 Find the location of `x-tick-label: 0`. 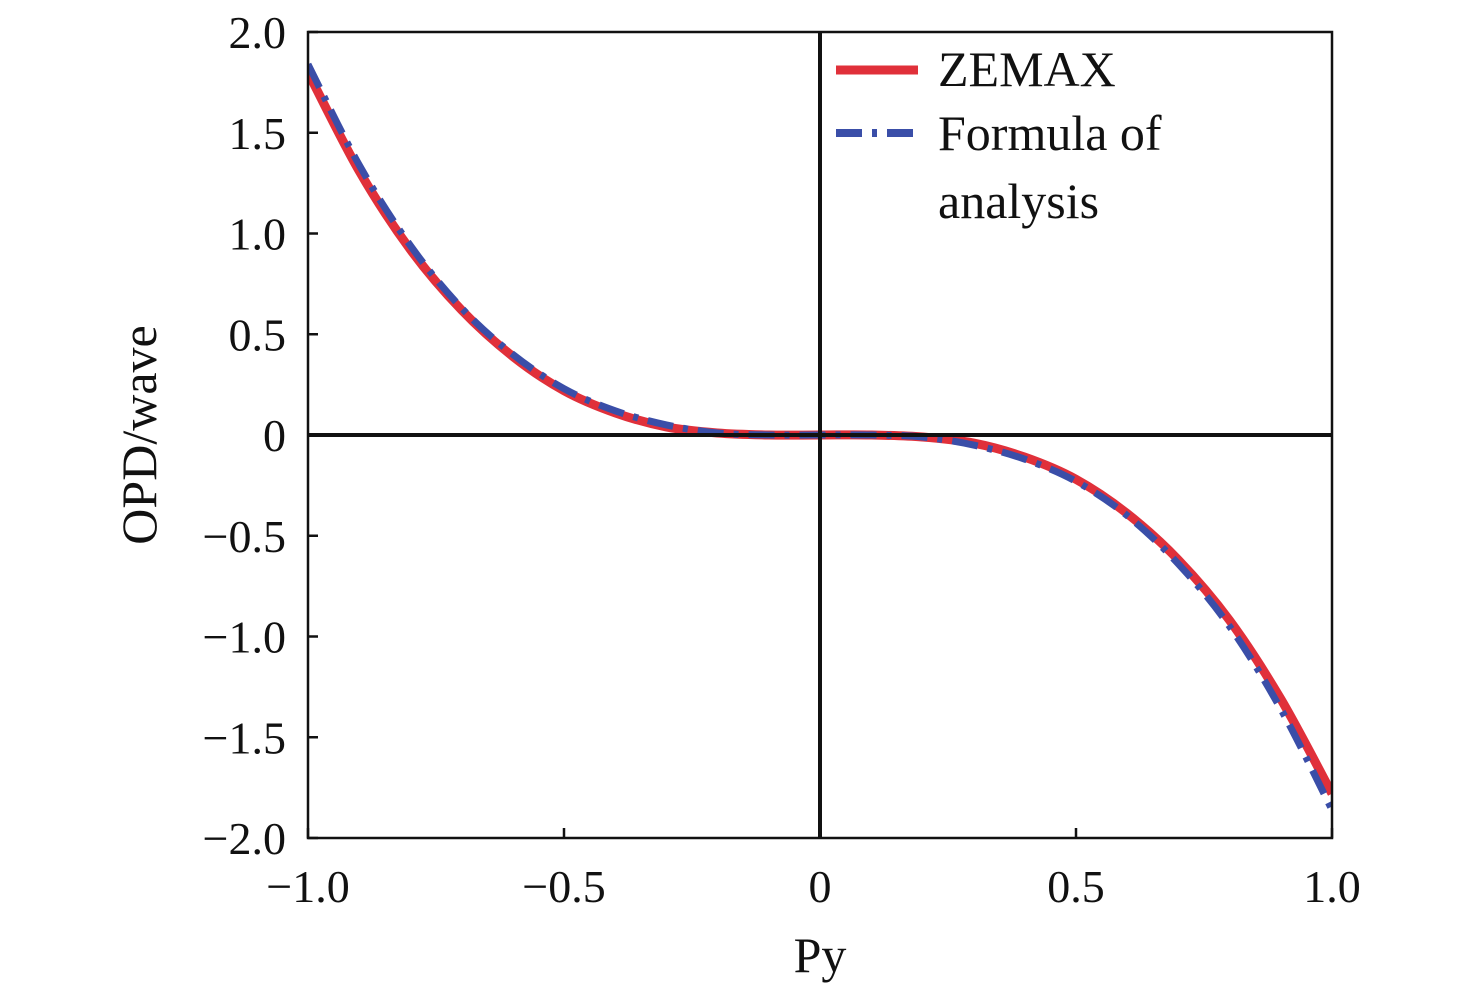

x-tick-label: 0 is located at coordinates (820, 886).